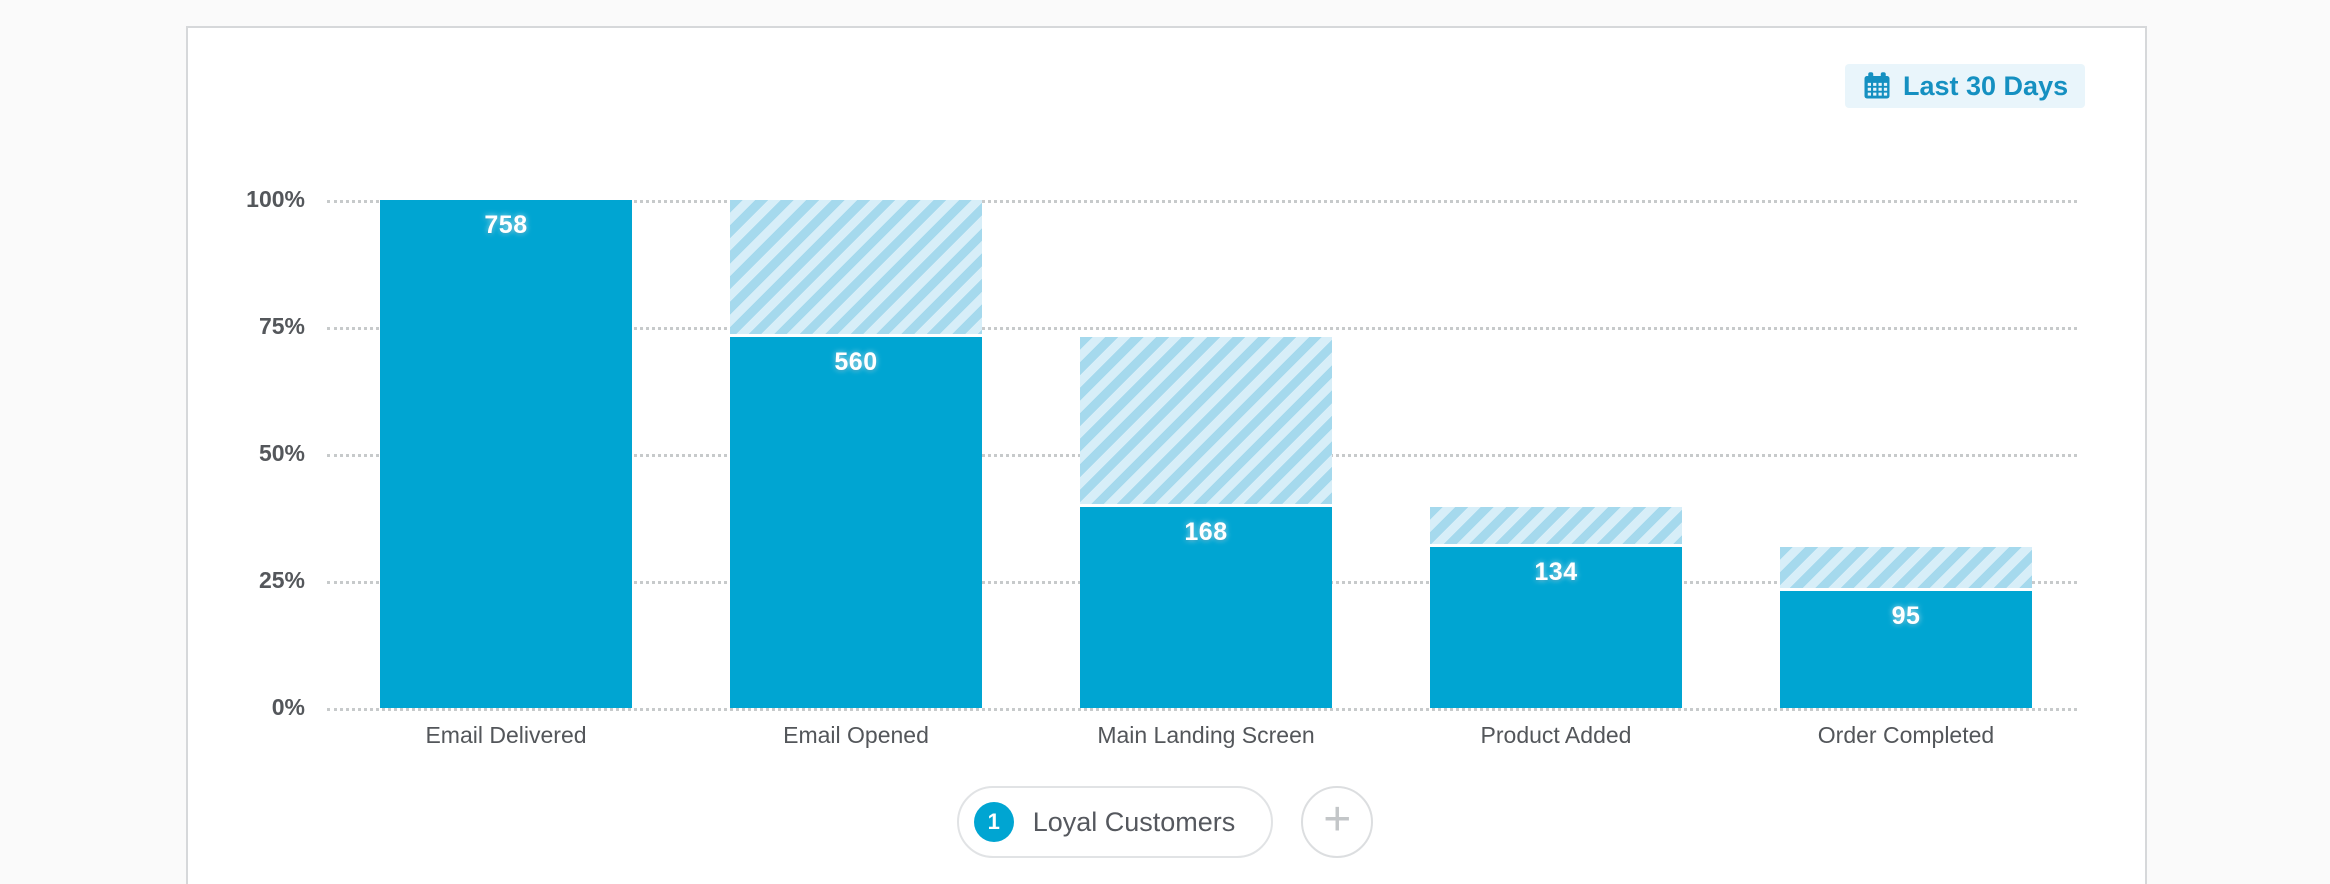  I want to click on plus-icon: +, so click(1337, 819).